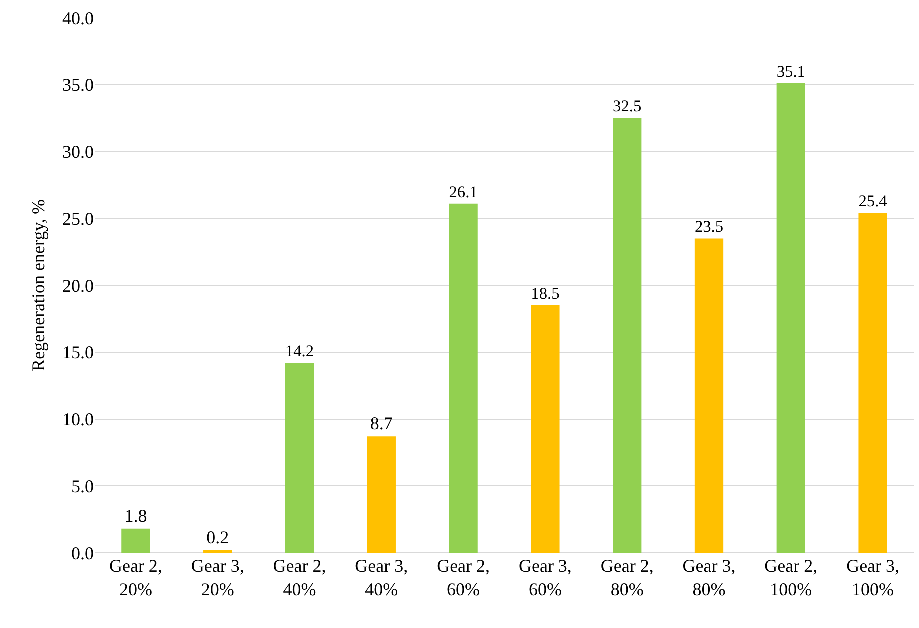 This screenshot has width=919, height=628. I want to click on y-tick-label: 35.0, so click(78, 85).